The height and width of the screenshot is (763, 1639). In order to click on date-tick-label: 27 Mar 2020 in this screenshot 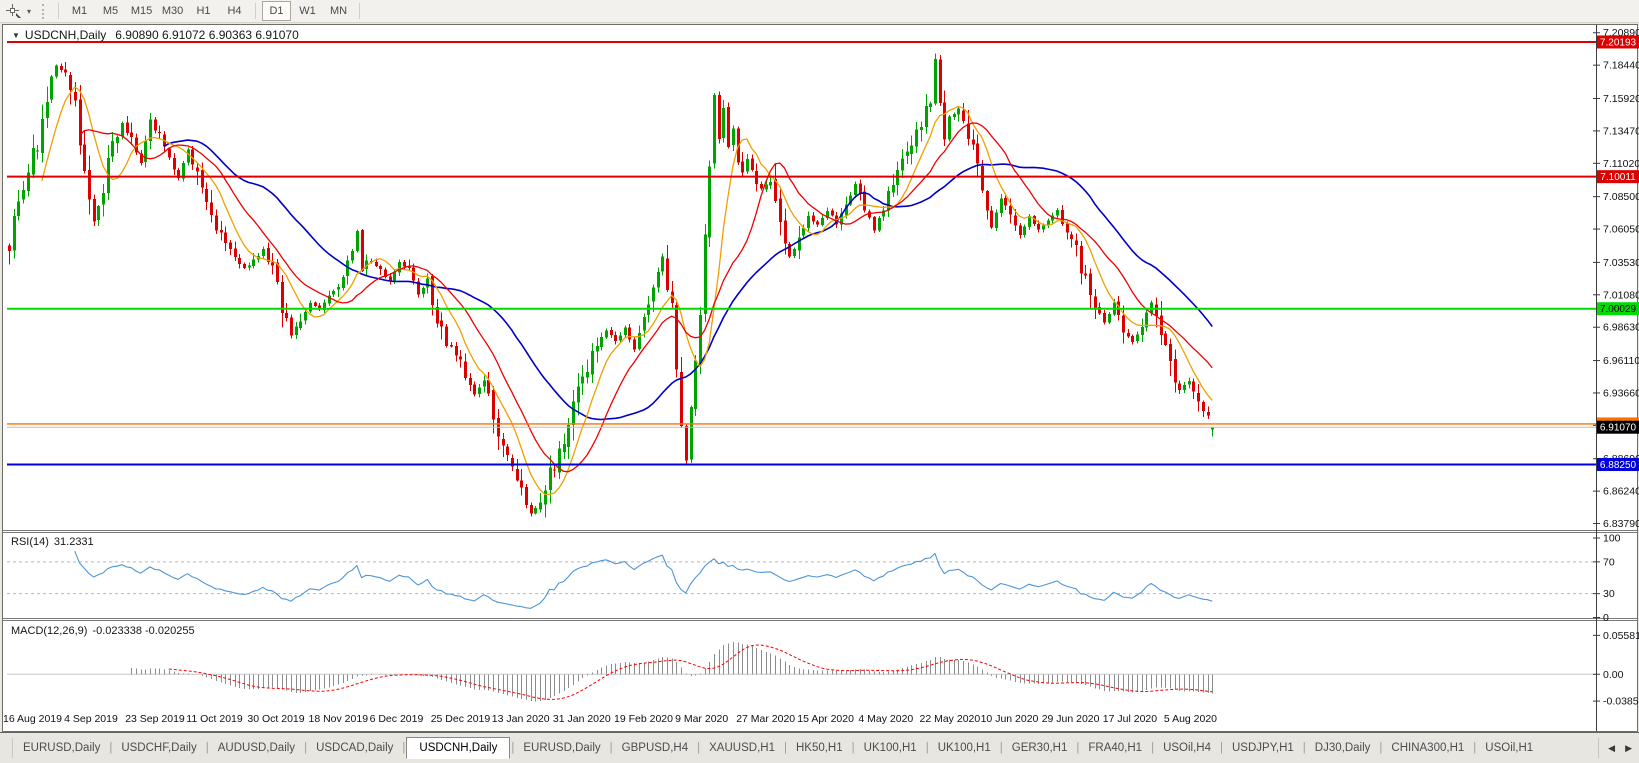, I will do `click(765, 719)`.